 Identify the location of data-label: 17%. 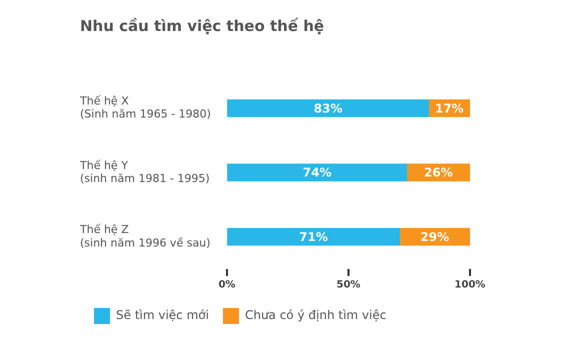
(449, 108).